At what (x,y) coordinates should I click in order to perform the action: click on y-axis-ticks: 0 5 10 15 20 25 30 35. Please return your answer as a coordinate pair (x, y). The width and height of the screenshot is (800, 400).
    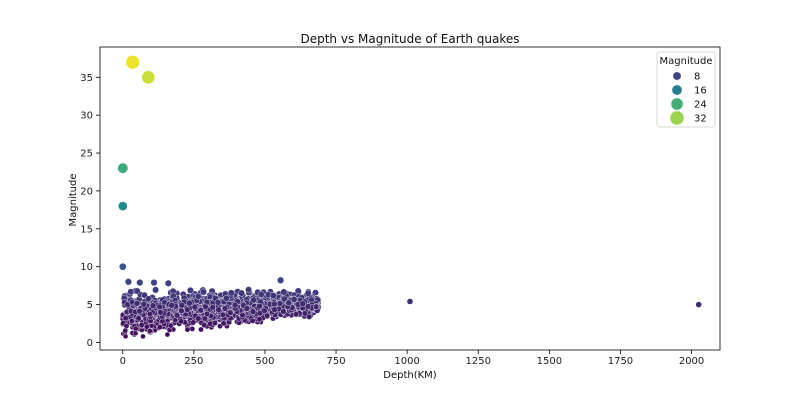
    Looking at the image, I should click on (90, 211).